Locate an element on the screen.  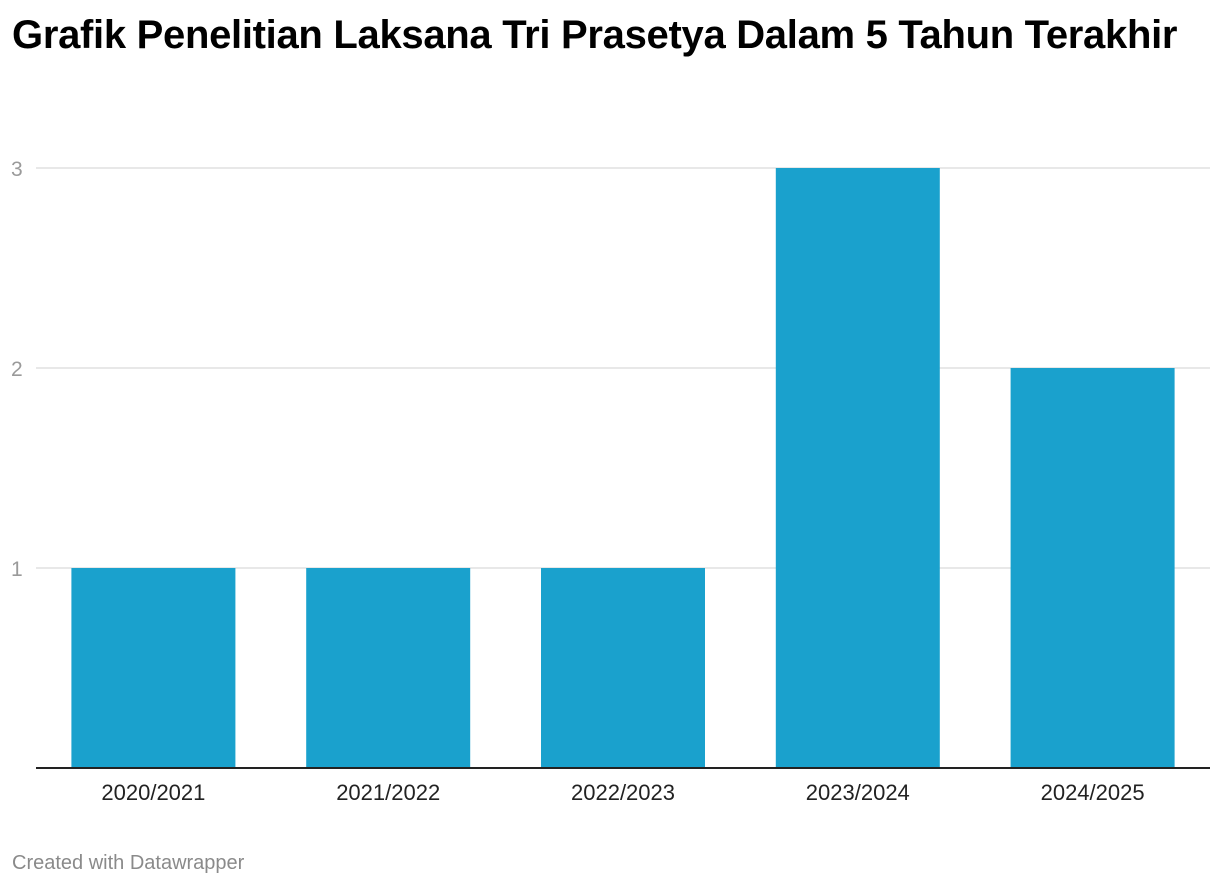
y-axis-ticks: 1 2 3 is located at coordinates (17, 369).